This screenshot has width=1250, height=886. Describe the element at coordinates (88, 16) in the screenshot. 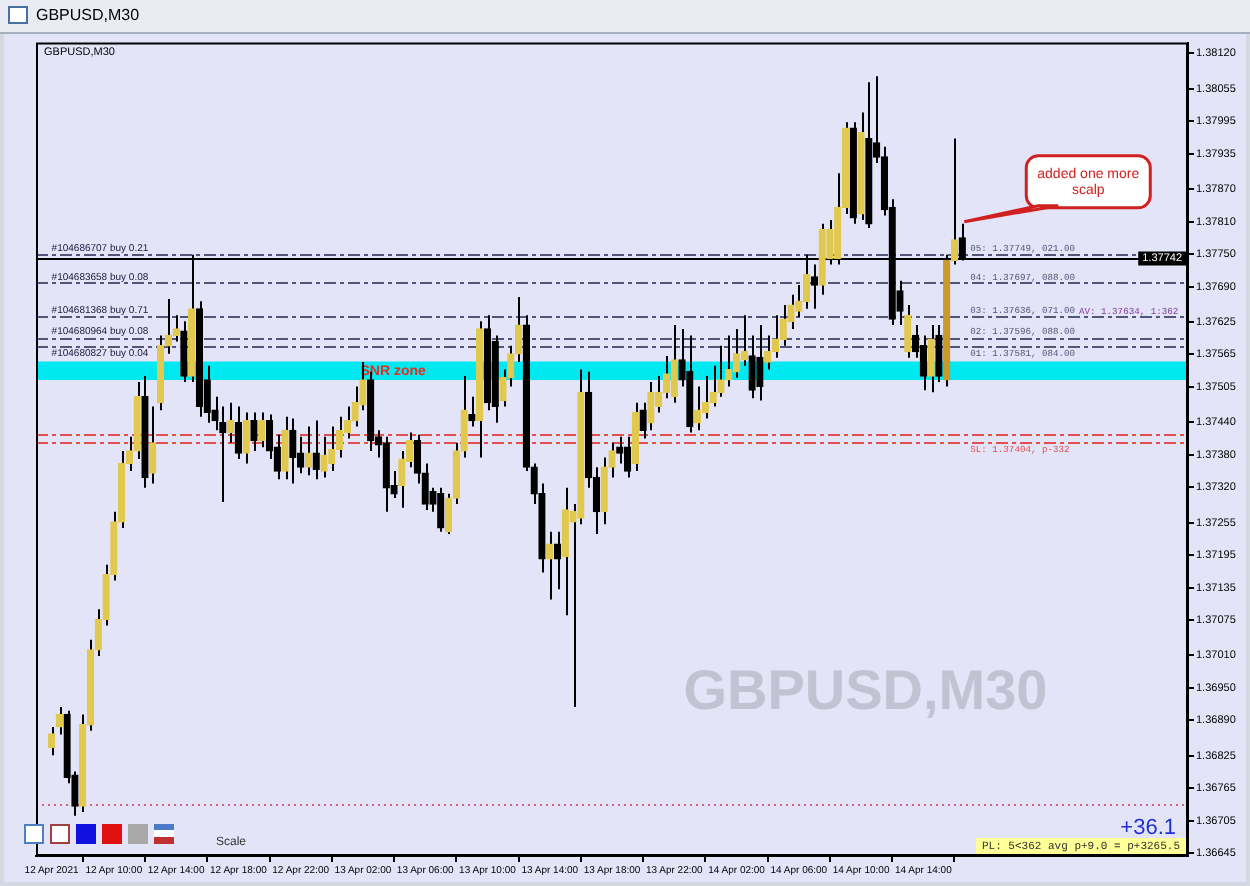

I see `chart-title: GBPUSD,M30` at that location.